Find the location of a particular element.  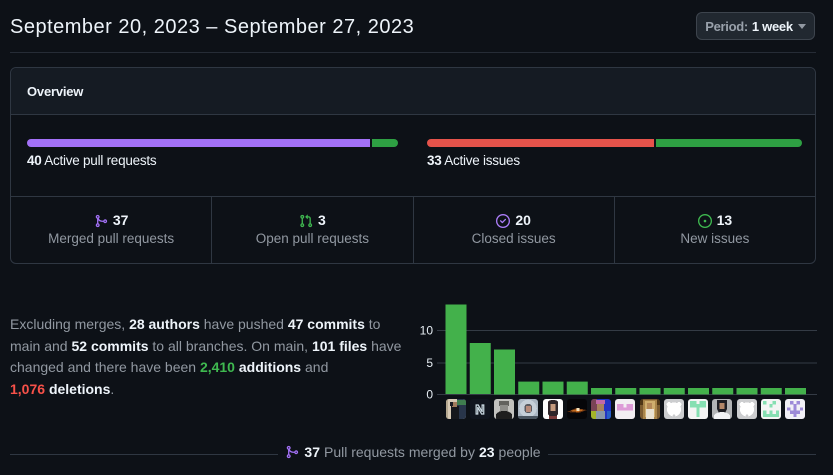

svg-text: 10 is located at coordinates (426, 331).